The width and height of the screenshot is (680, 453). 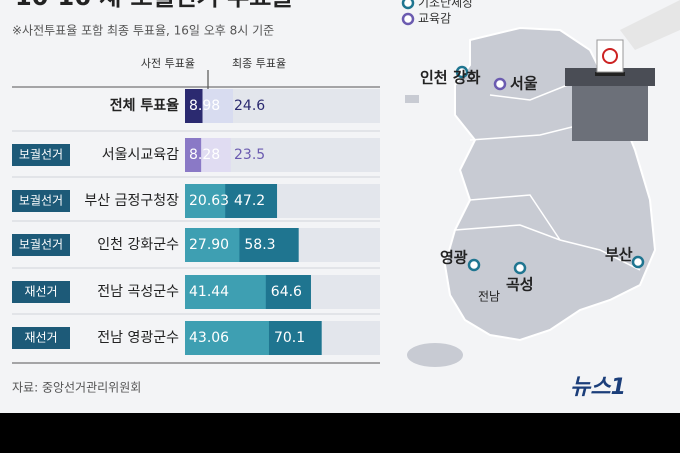 What do you see at coordinates (340, 433) in the screenshot?
I see `footer-band` at bounding box center [340, 433].